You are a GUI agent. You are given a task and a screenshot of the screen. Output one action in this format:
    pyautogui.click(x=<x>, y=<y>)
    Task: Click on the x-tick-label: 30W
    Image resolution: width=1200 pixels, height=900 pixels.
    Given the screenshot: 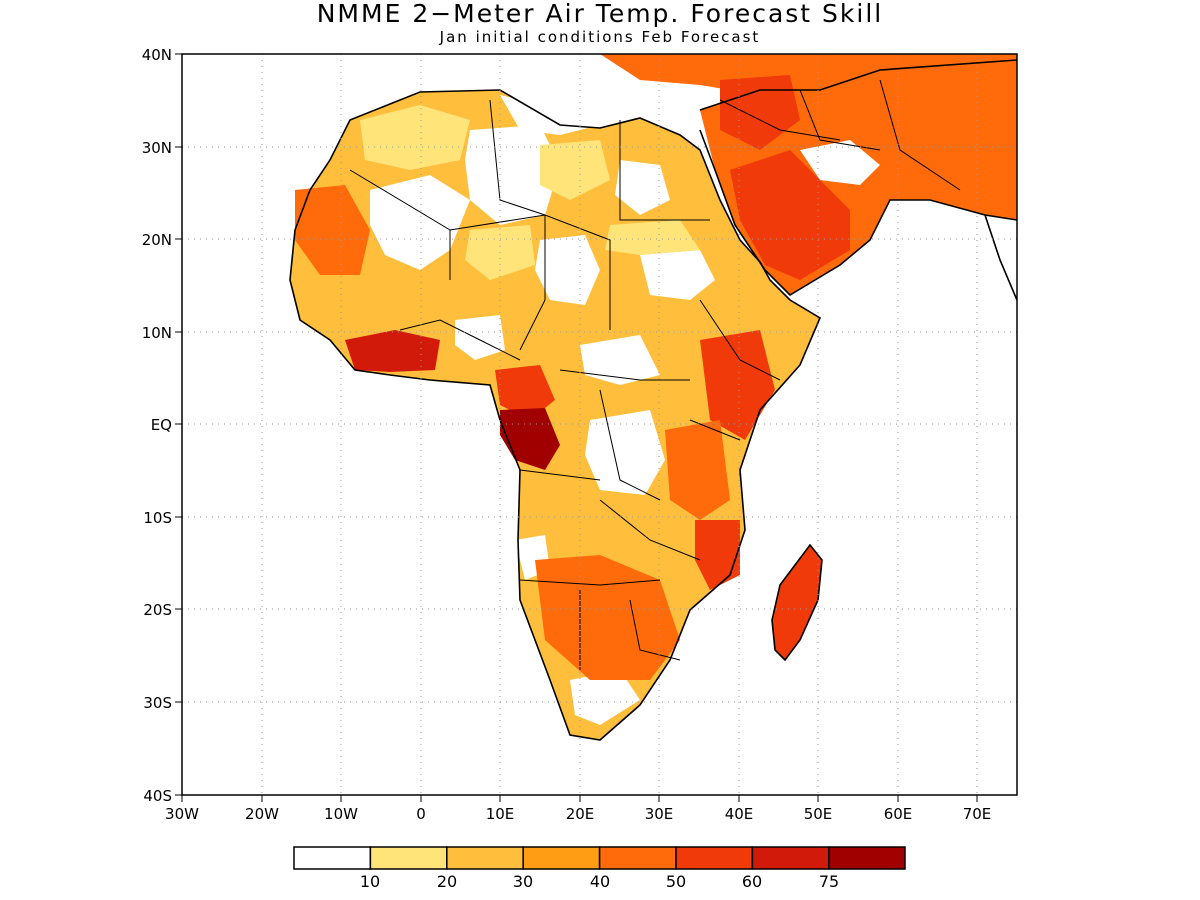 What is the action you would take?
    pyautogui.click(x=182, y=814)
    